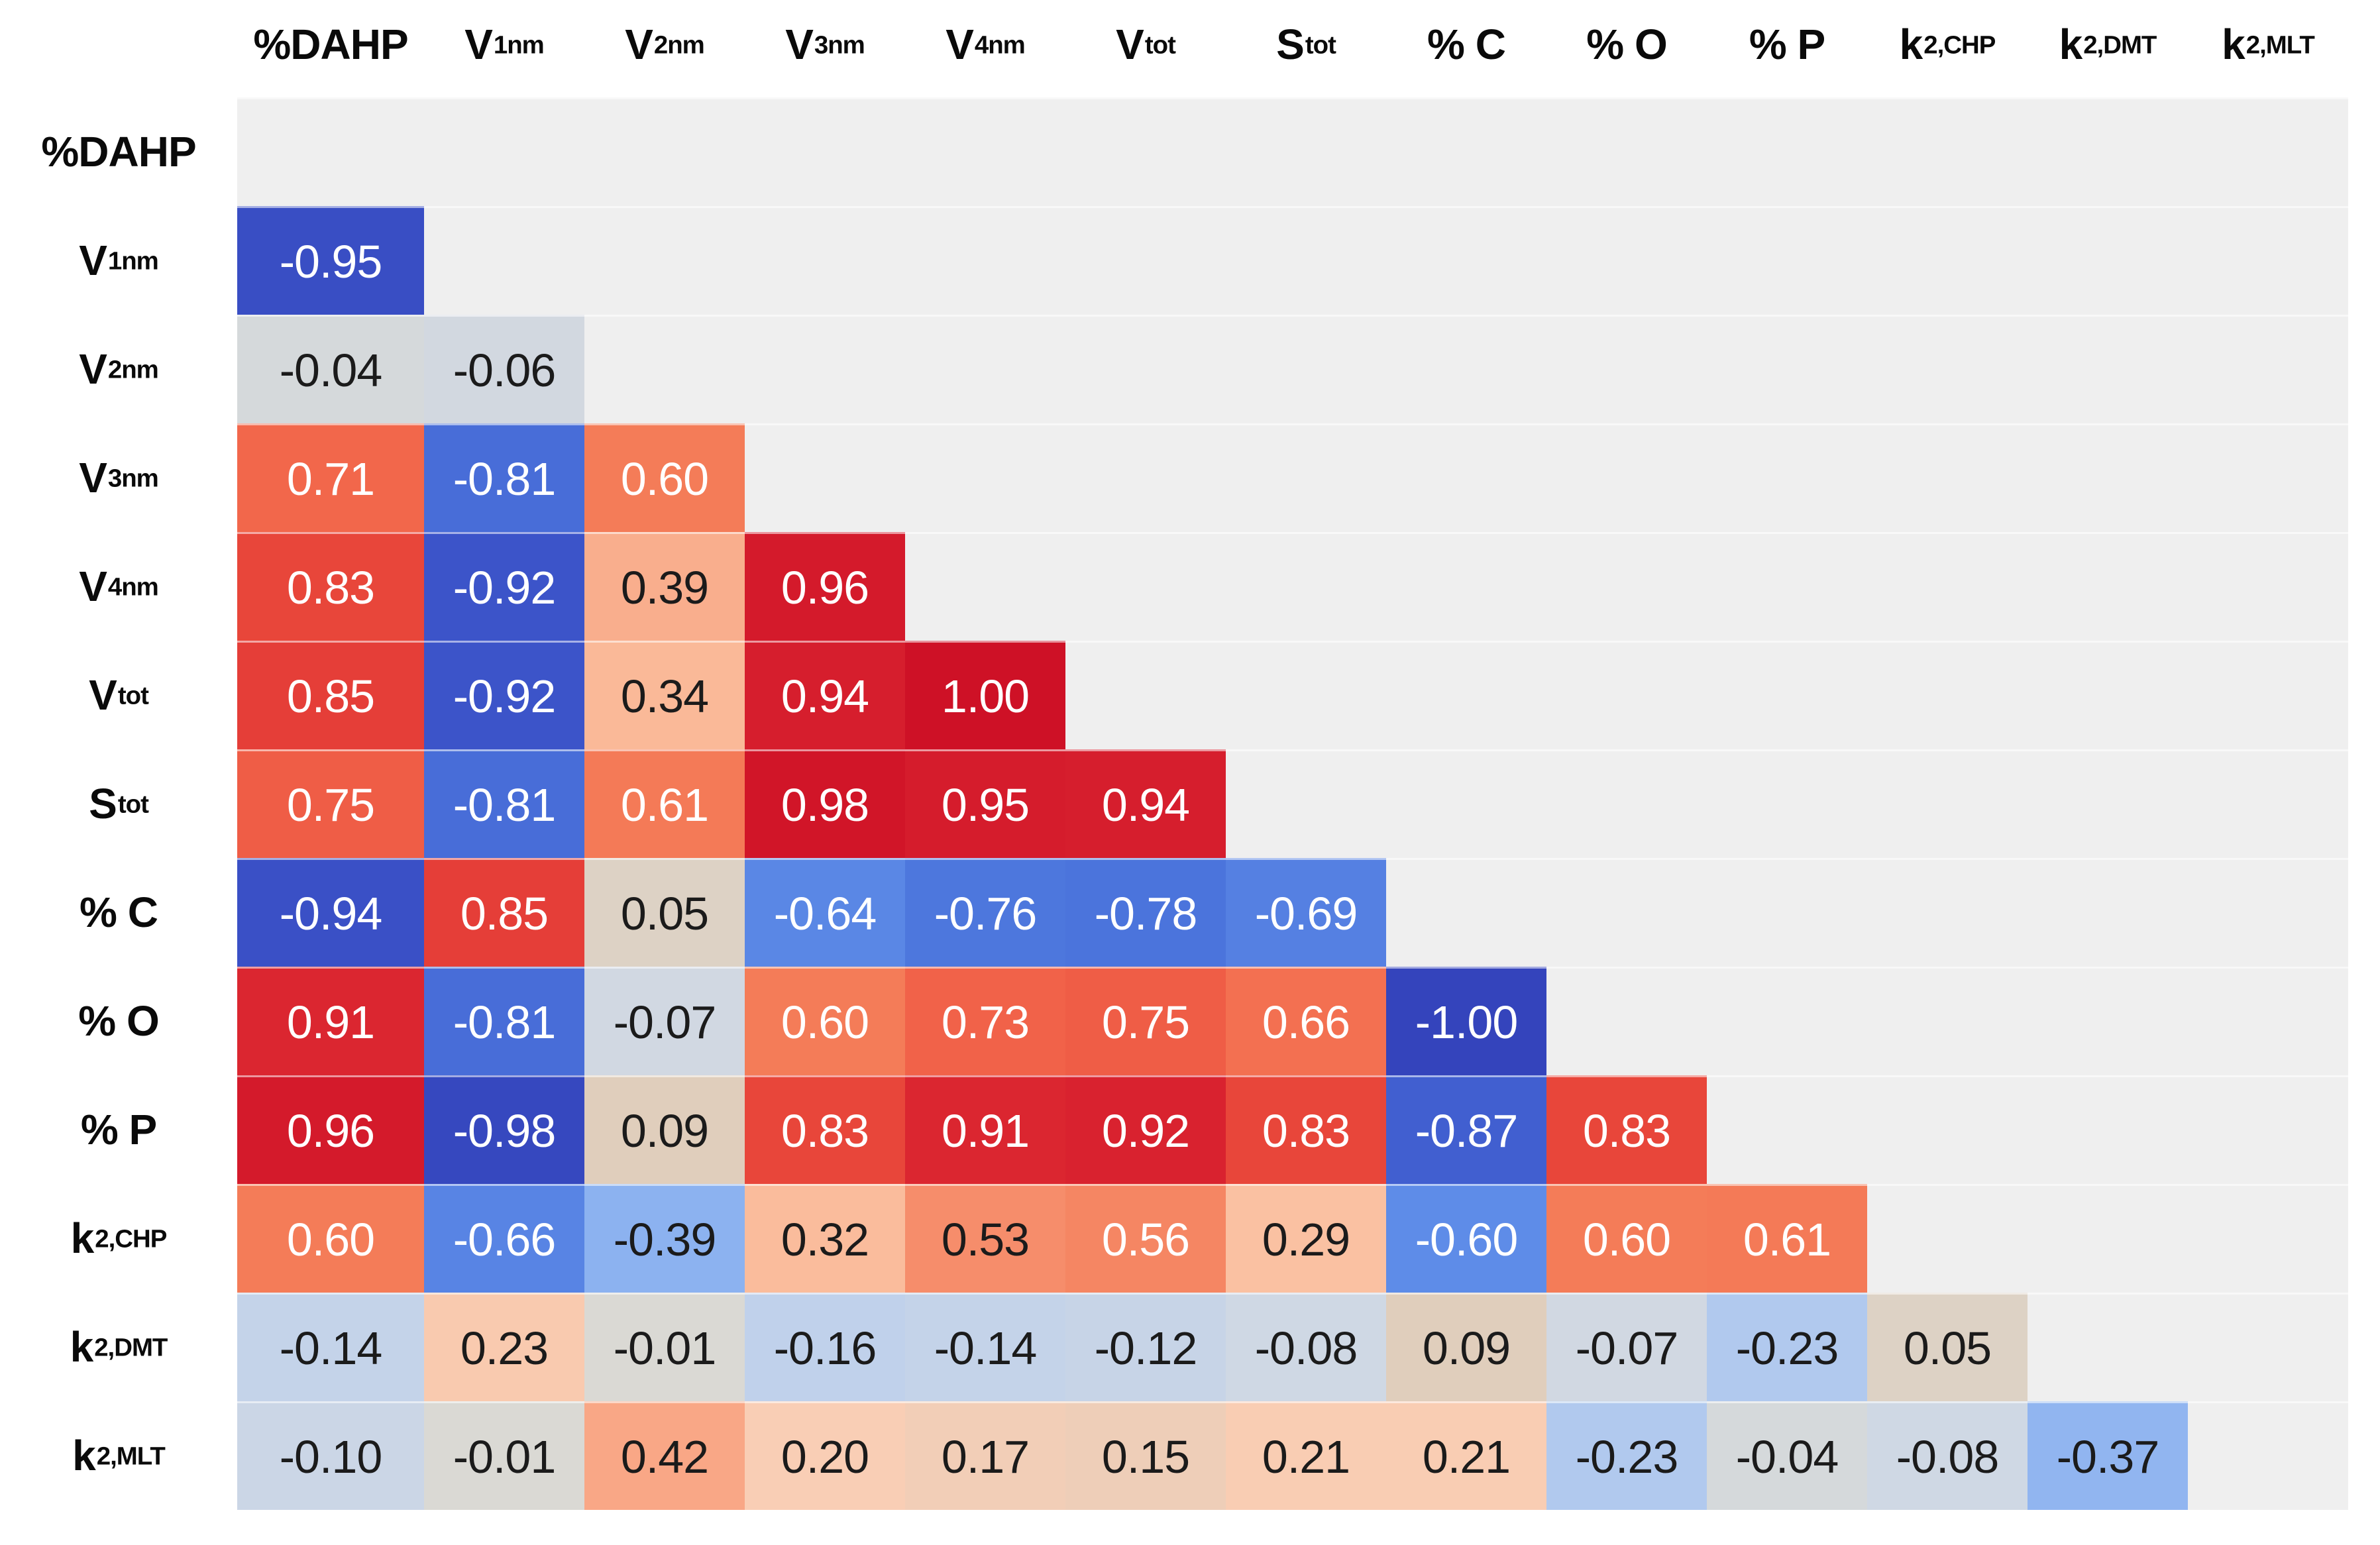 This screenshot has height=1545, width=2380. I want to click on row-label: % P, so click(118, 1129).